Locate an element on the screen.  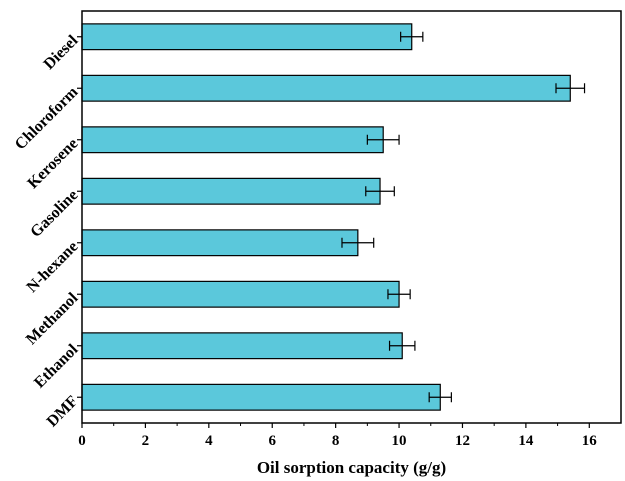
x-tick-label: 6 is located at coordinates (272, 441).